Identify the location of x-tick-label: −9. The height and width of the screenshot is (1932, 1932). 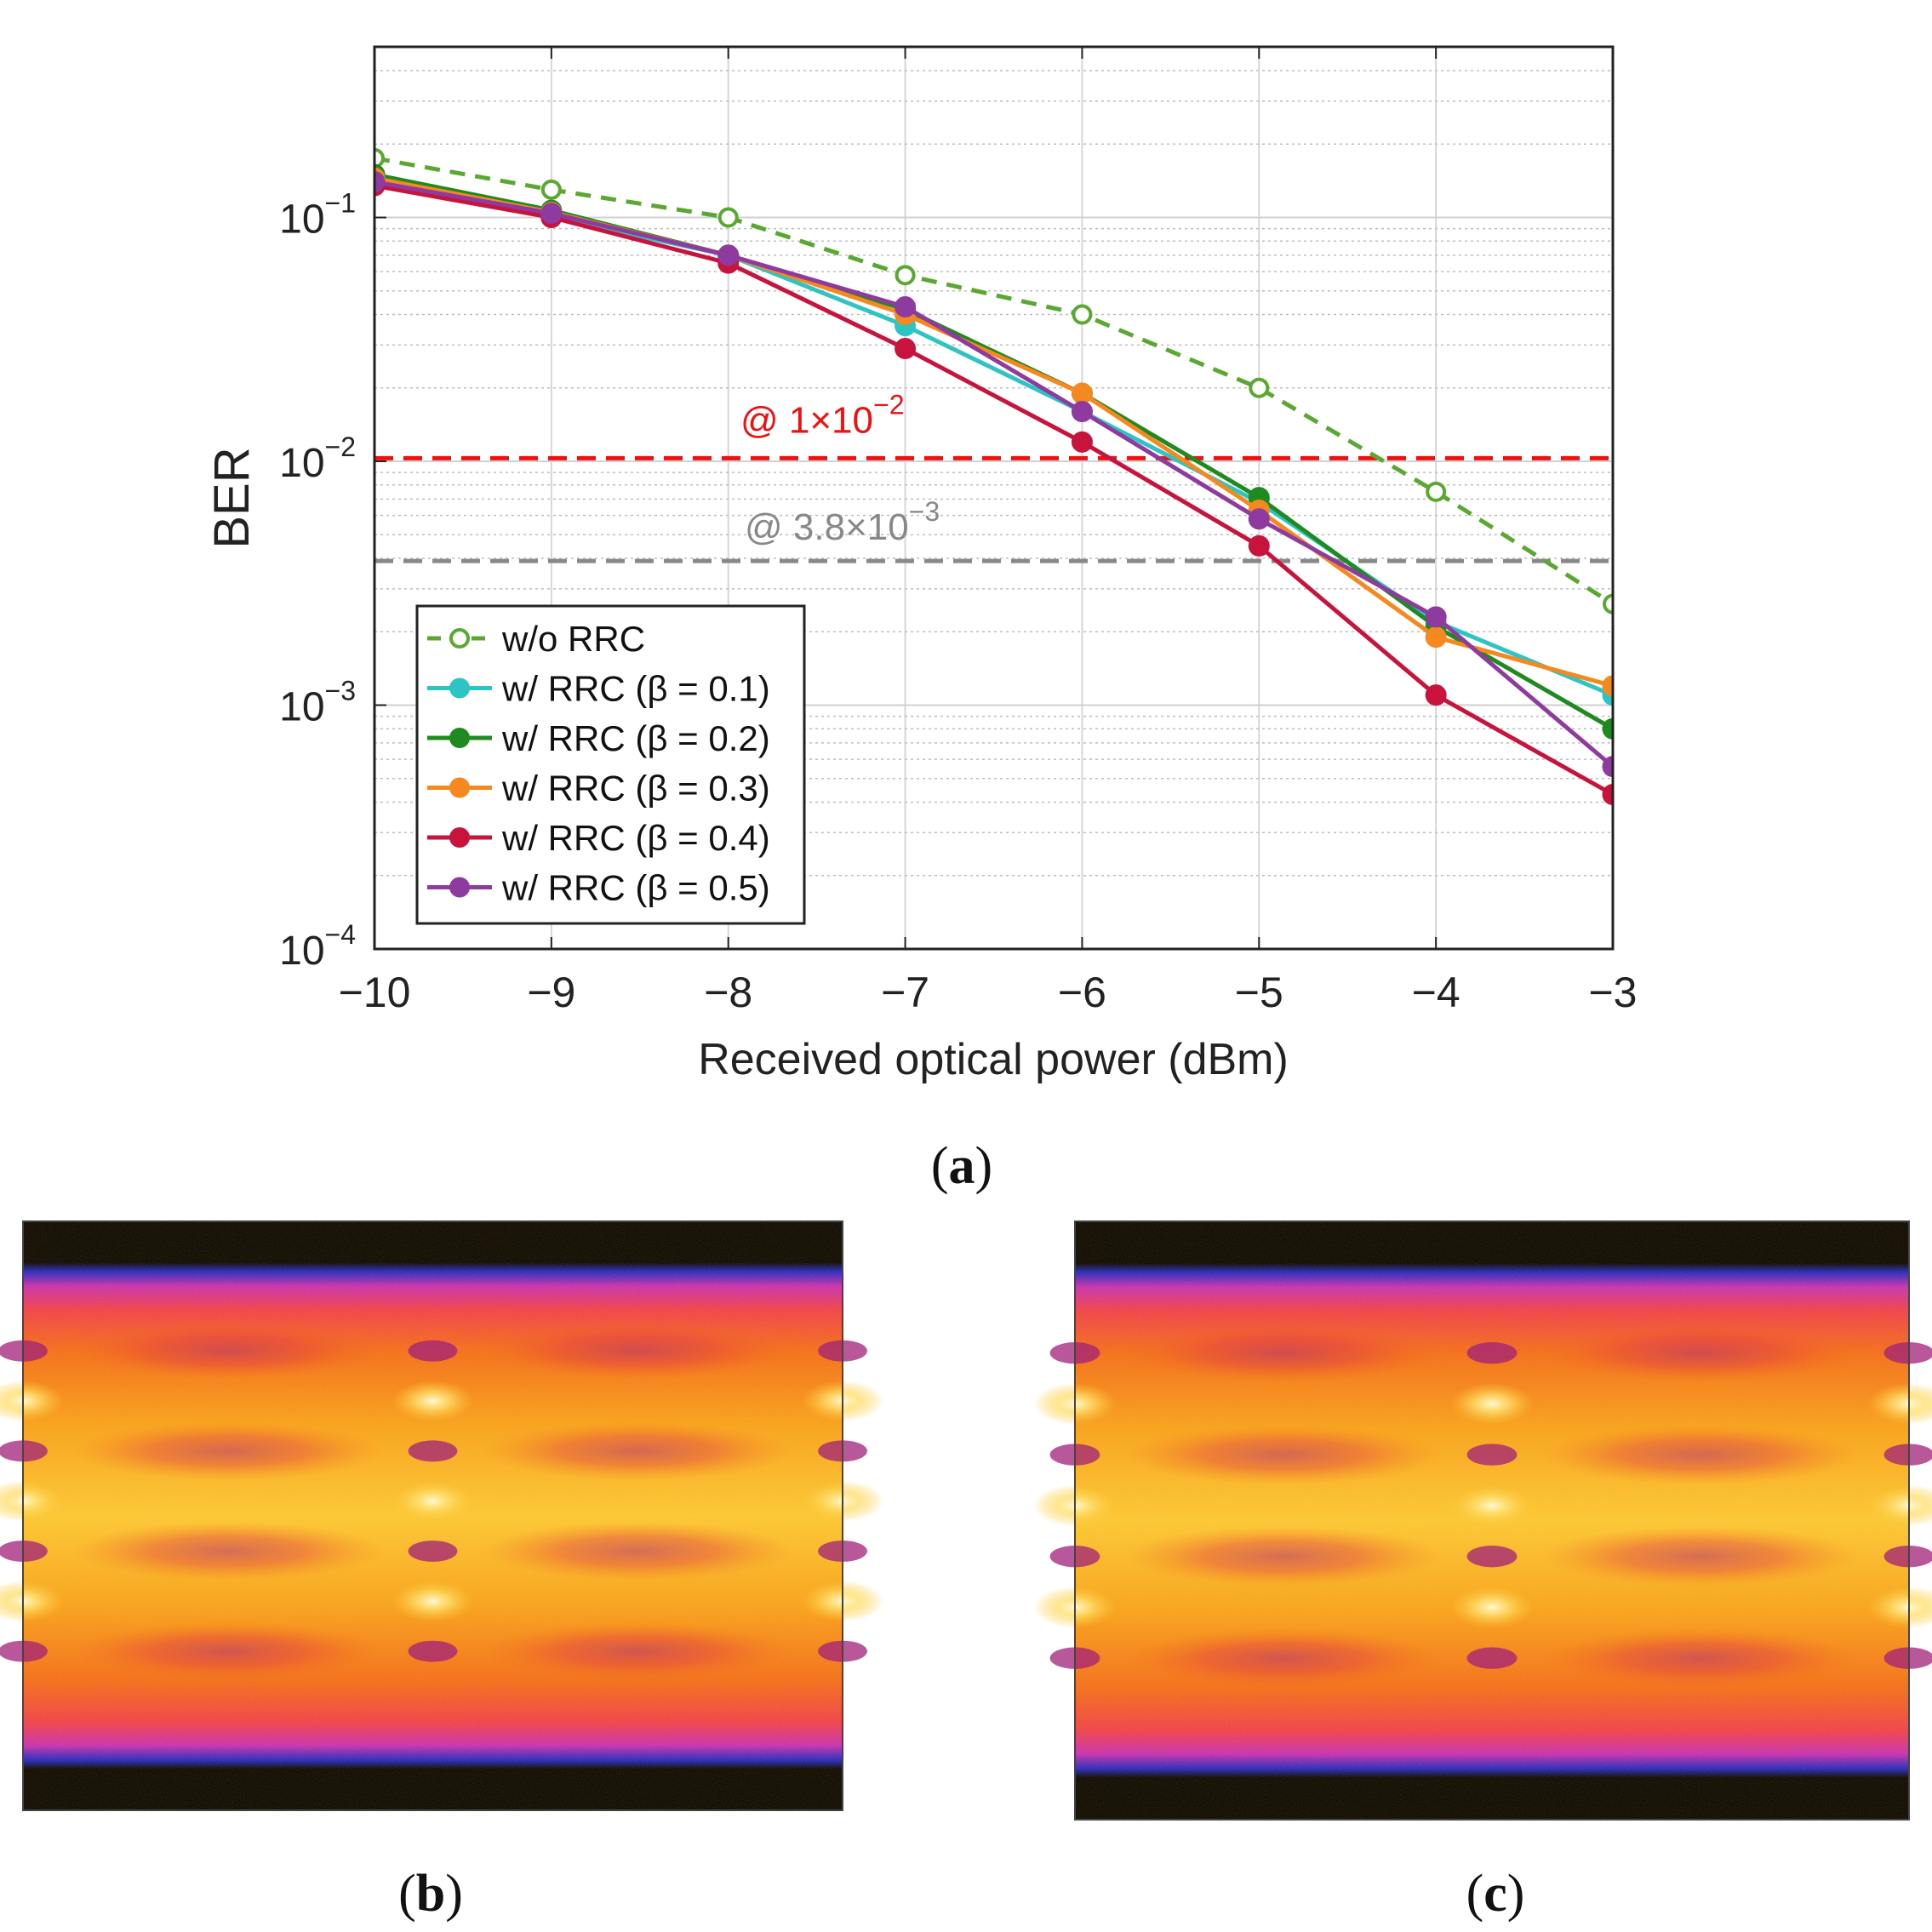
(551, 992).